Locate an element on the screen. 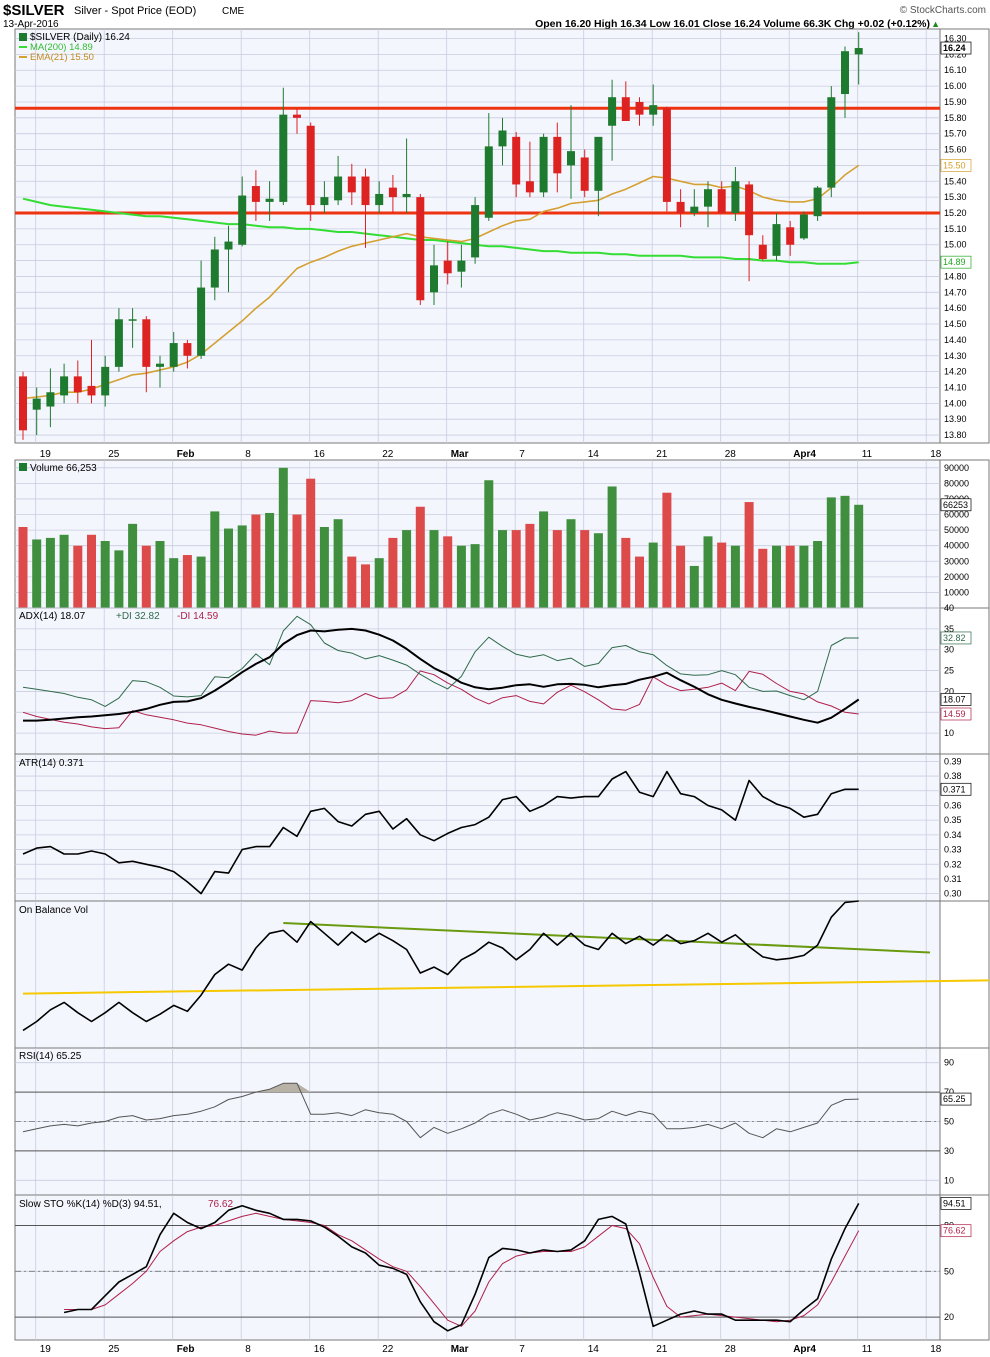  obv-line is located at coordinates (440, 966).